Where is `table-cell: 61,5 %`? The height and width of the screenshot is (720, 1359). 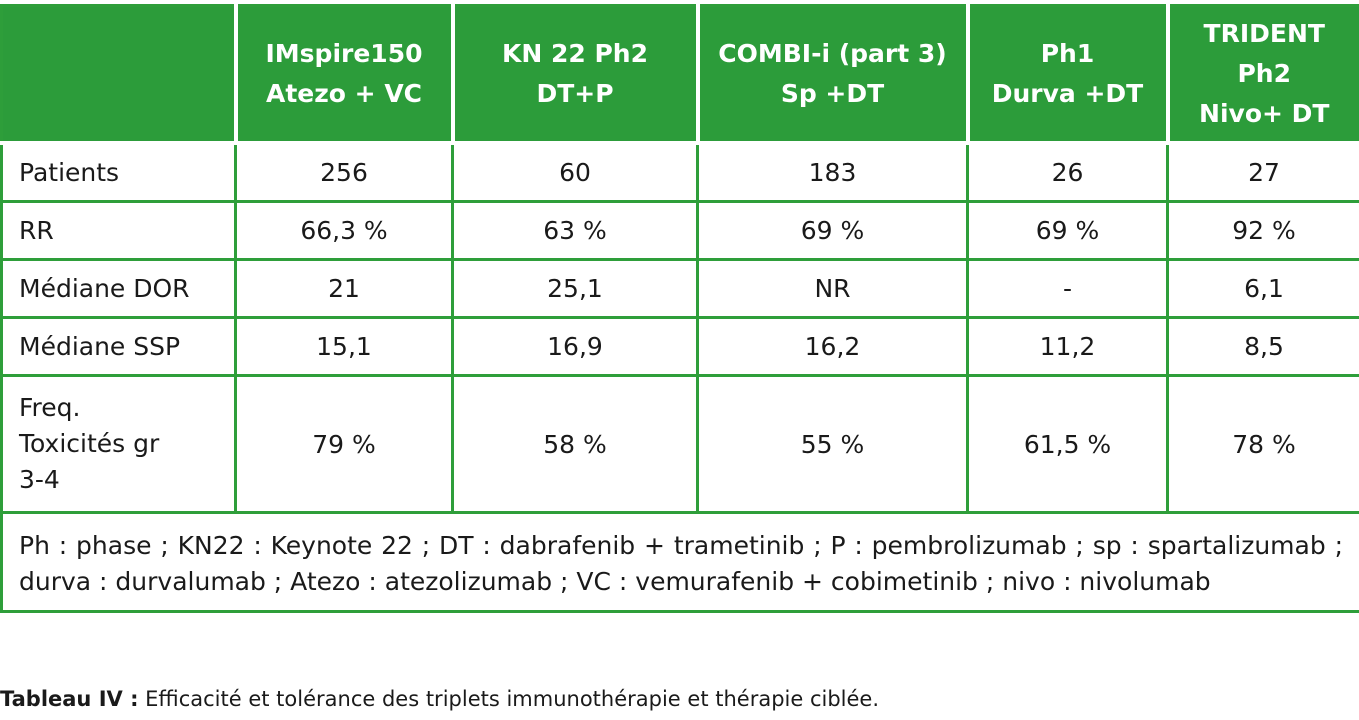 table-cell: 61,5 % is located at coordinates (1067, 444).